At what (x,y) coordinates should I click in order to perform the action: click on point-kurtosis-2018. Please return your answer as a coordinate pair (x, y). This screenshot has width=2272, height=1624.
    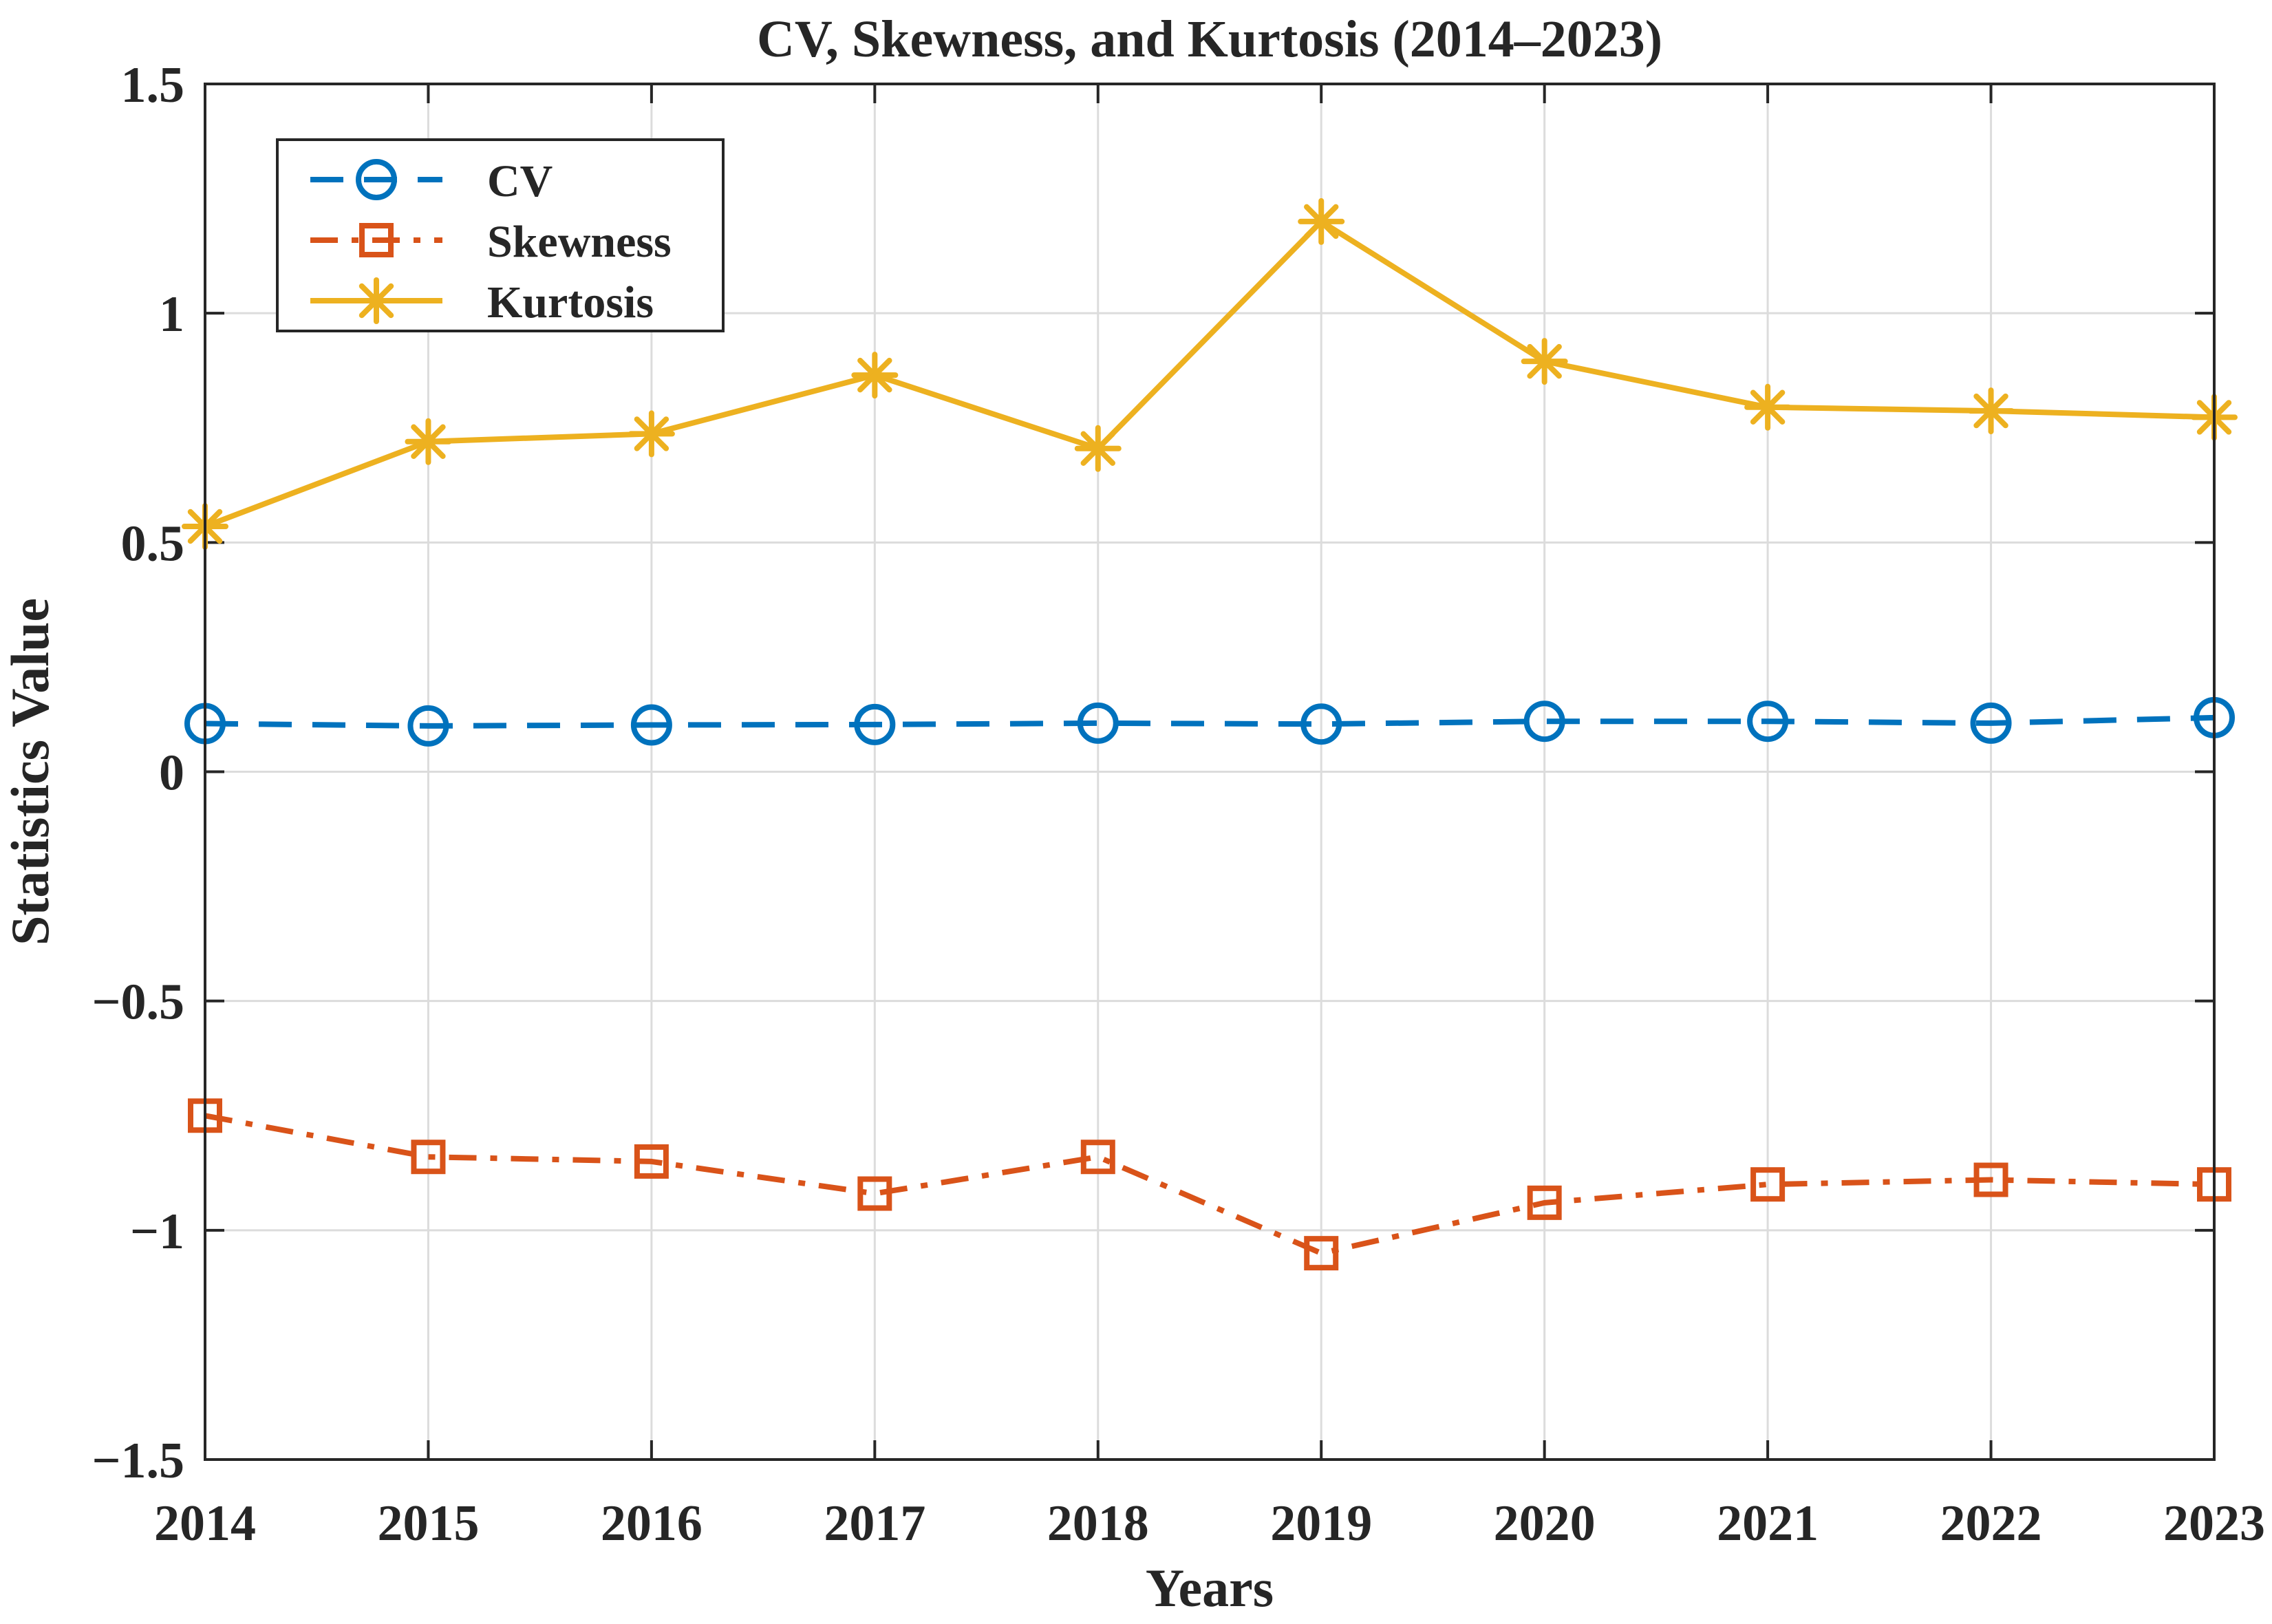
    Looking at the image, I should click on (1098, 448).